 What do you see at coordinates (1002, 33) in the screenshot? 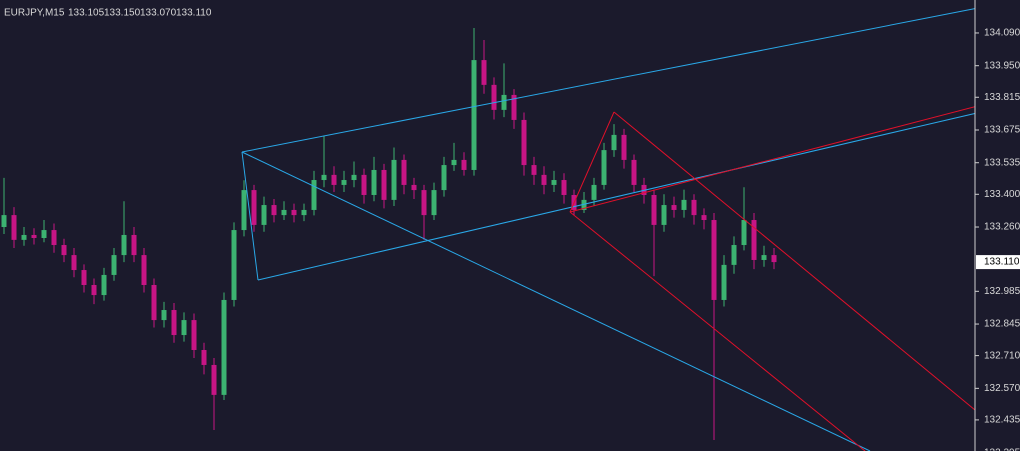
I see `y-tick-label: 134.090` at bounding box center [1002, 33].